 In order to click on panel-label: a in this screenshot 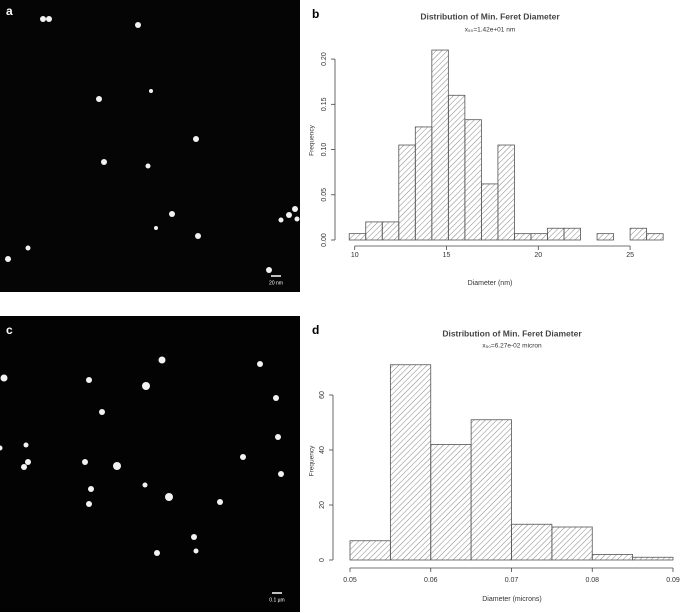, I will do `click(9, 11)`.